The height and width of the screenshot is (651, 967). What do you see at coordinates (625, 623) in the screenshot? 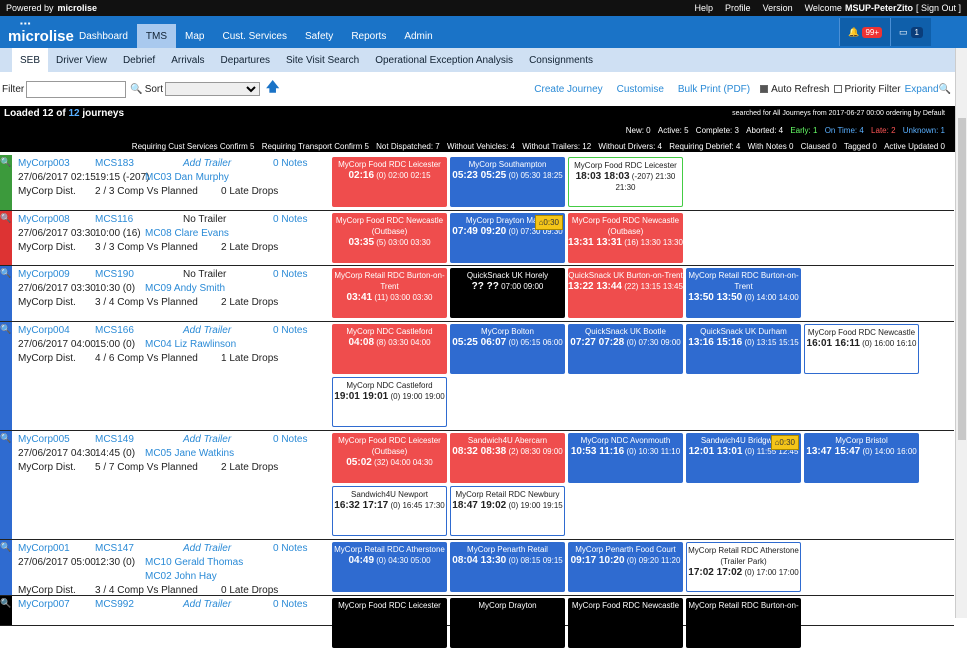
I see `stop-card: MyCorp Food RDC Newcastle` at bounding box center [625, 623].